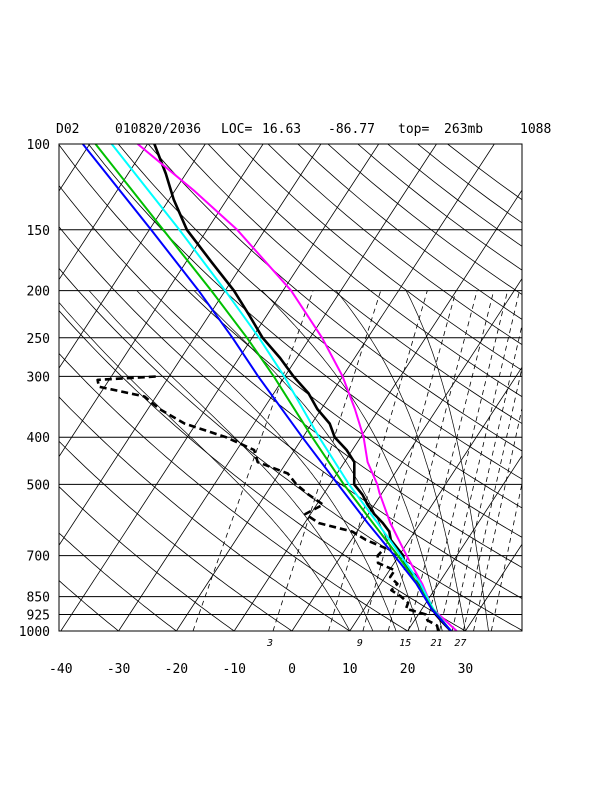  I want to click on mixing-ratio-label: 15, so click(405, 643).